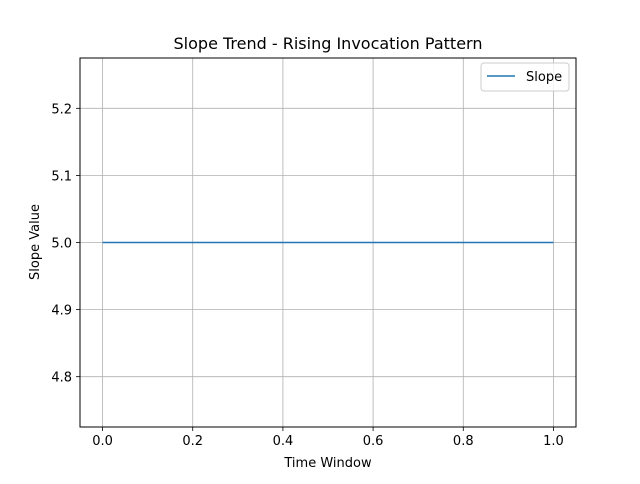  Describe the element at coordinates (61, 109) in the screenshot. I see `y-tick-label: 5.2` at that location.